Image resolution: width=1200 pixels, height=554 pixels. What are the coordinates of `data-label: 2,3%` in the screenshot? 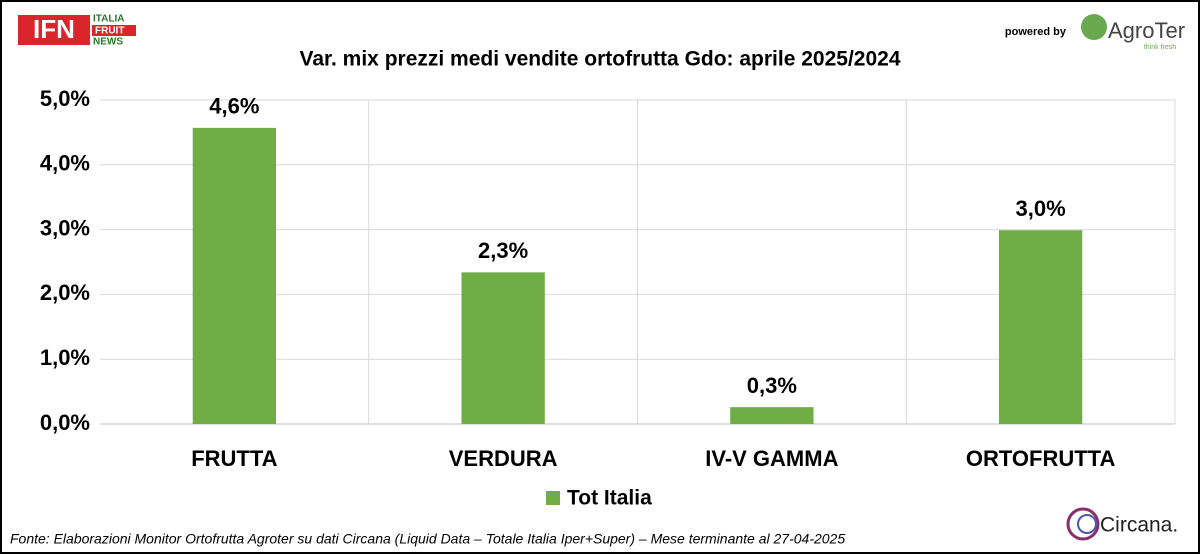 It's located at (503, 250).